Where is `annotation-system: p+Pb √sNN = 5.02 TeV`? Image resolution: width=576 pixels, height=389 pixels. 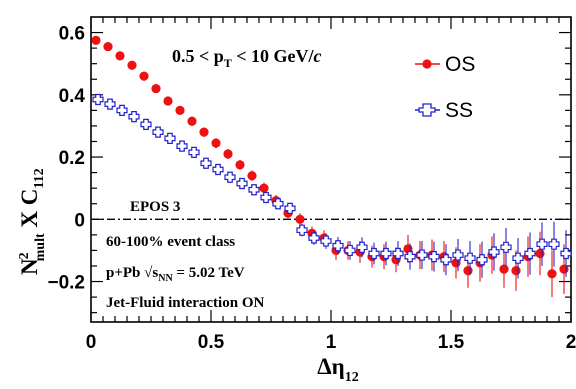 annotation-system: p+Pb √sNN = 5.02 TeV is located at coordinates (175, 274).